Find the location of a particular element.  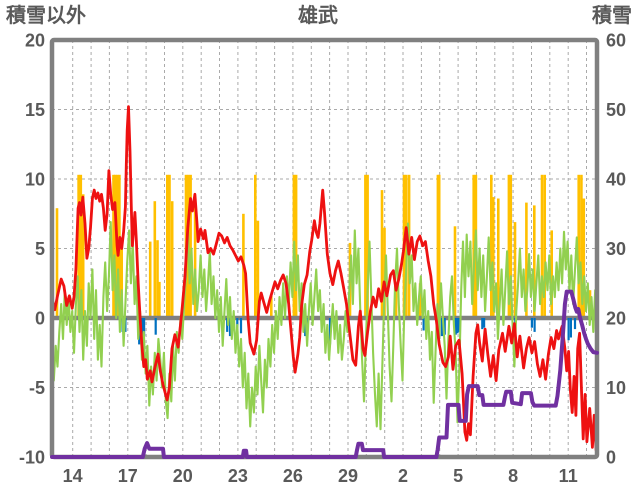

x-tick-label: 23 is located at coordinates (238, 476).